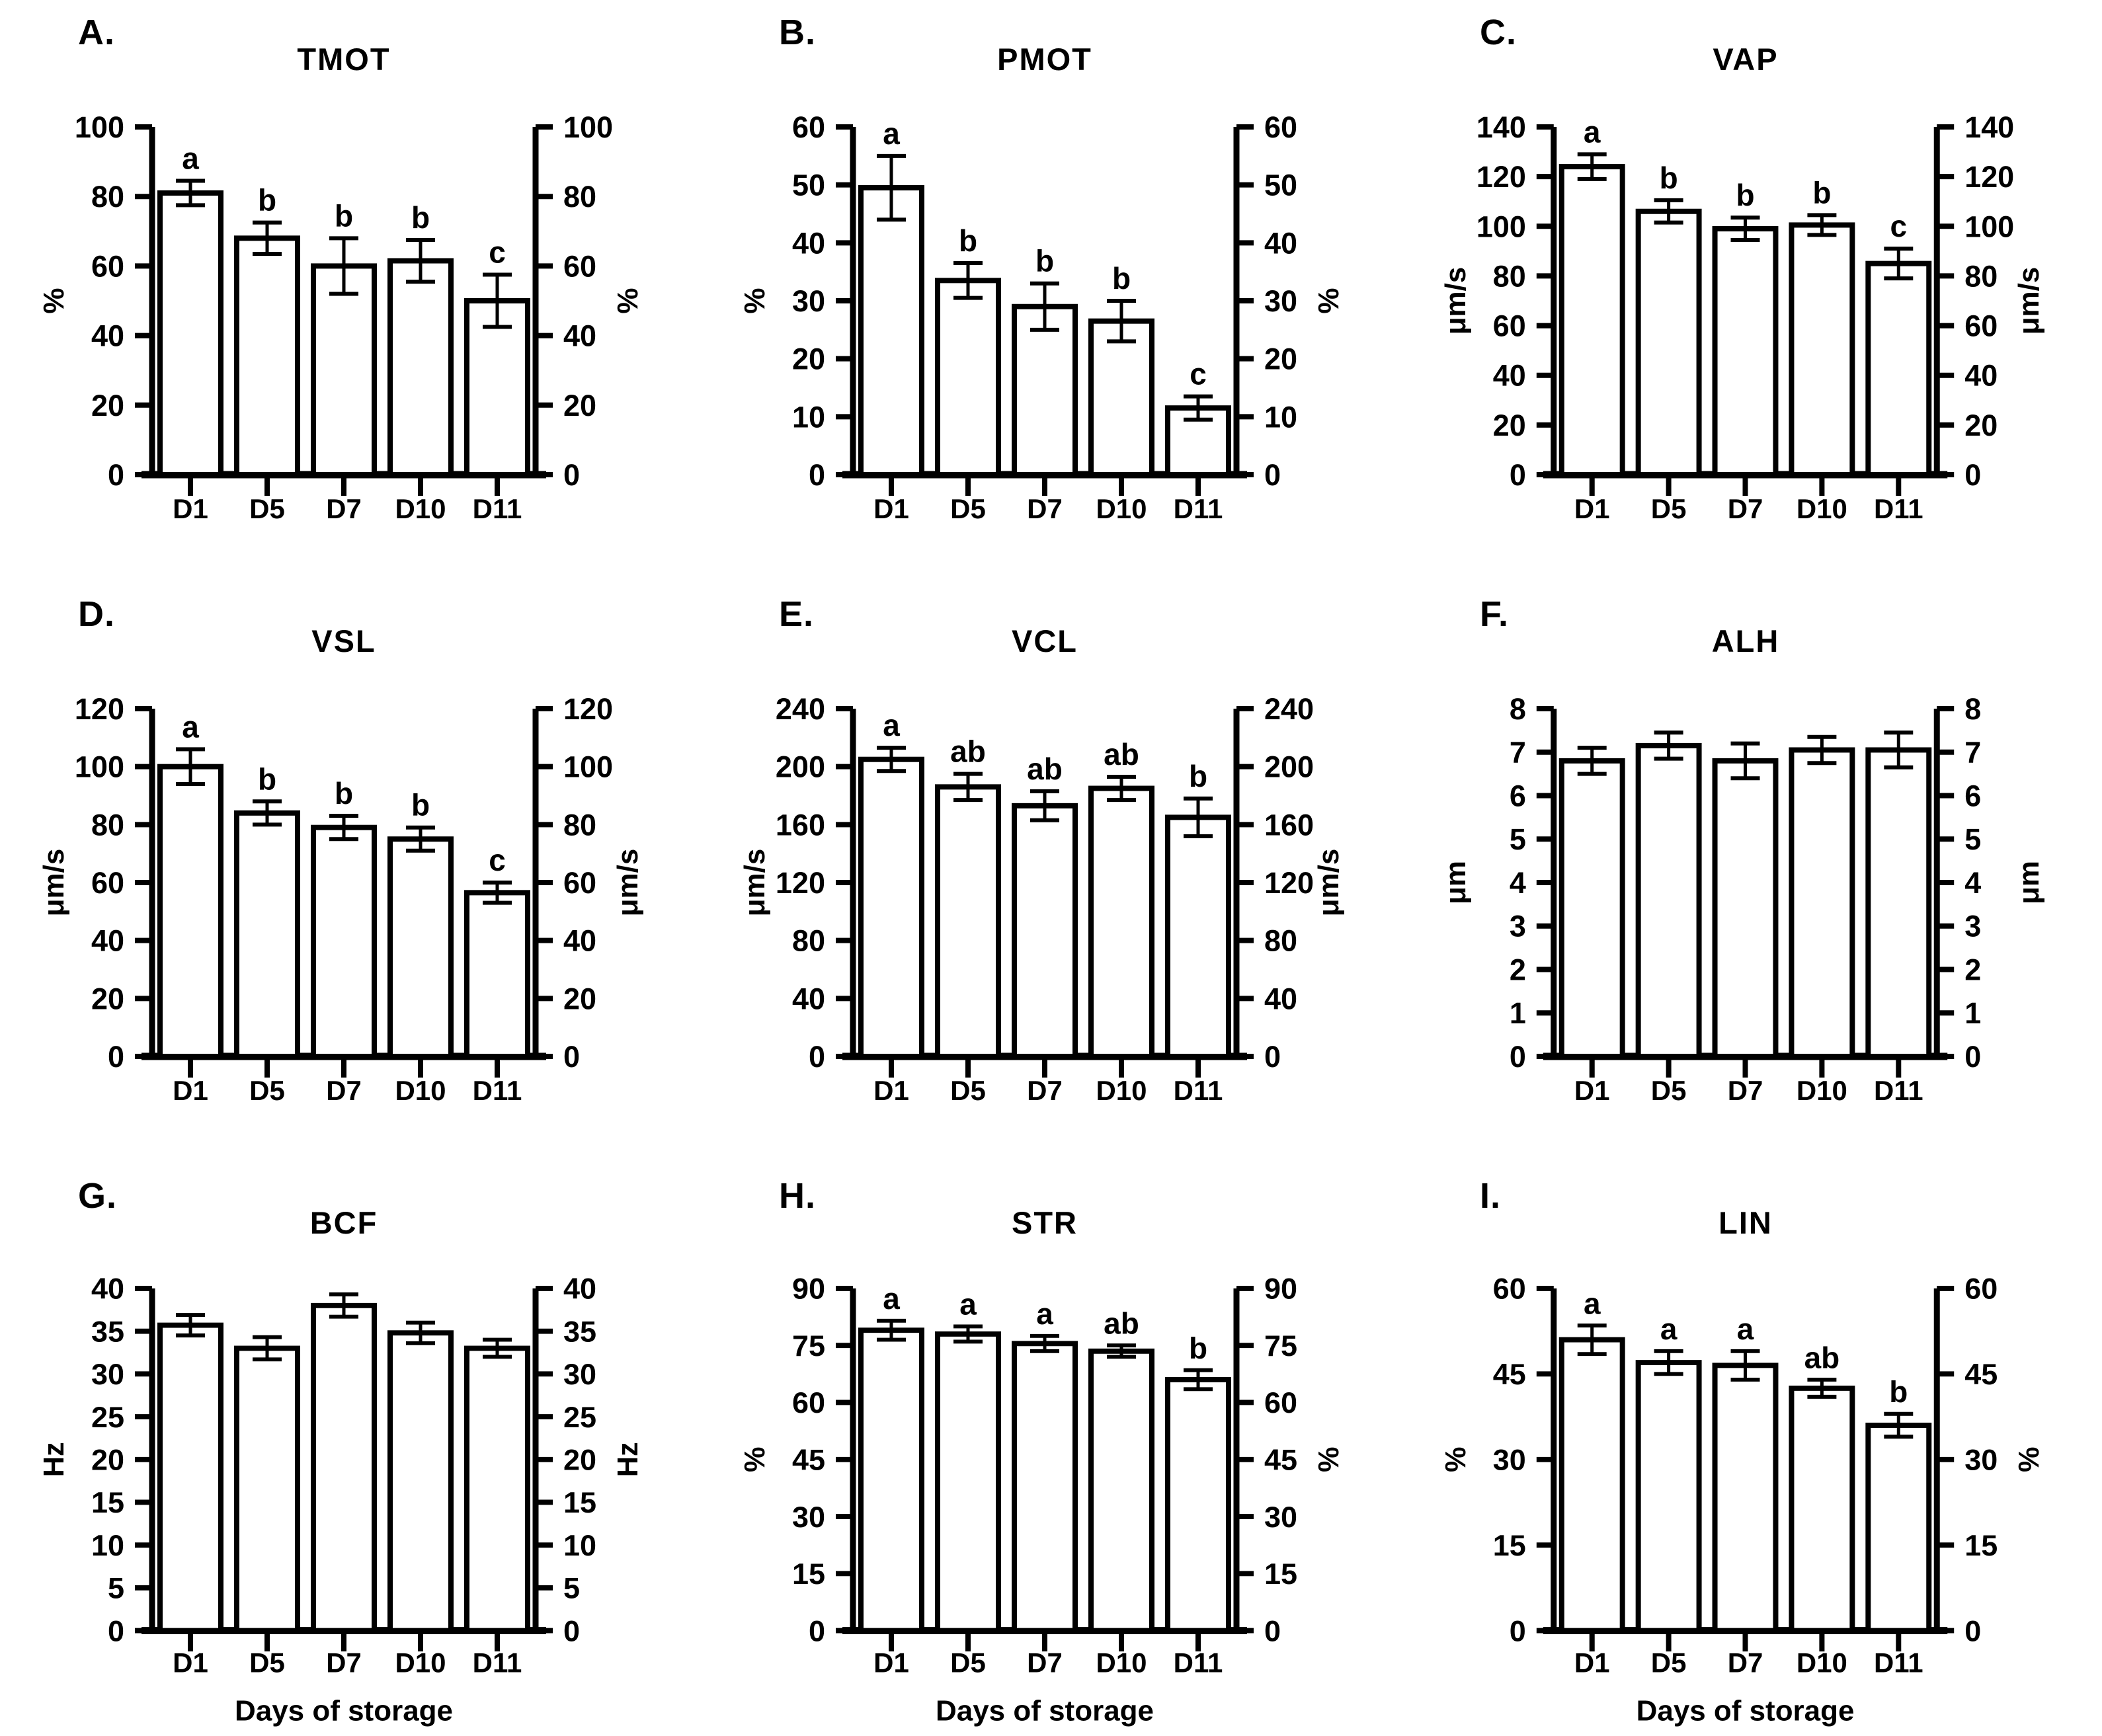  Describe the element at coordinates (1509, 1375) in the screenshot. I see `left-y-tick-label: 45` at that location.